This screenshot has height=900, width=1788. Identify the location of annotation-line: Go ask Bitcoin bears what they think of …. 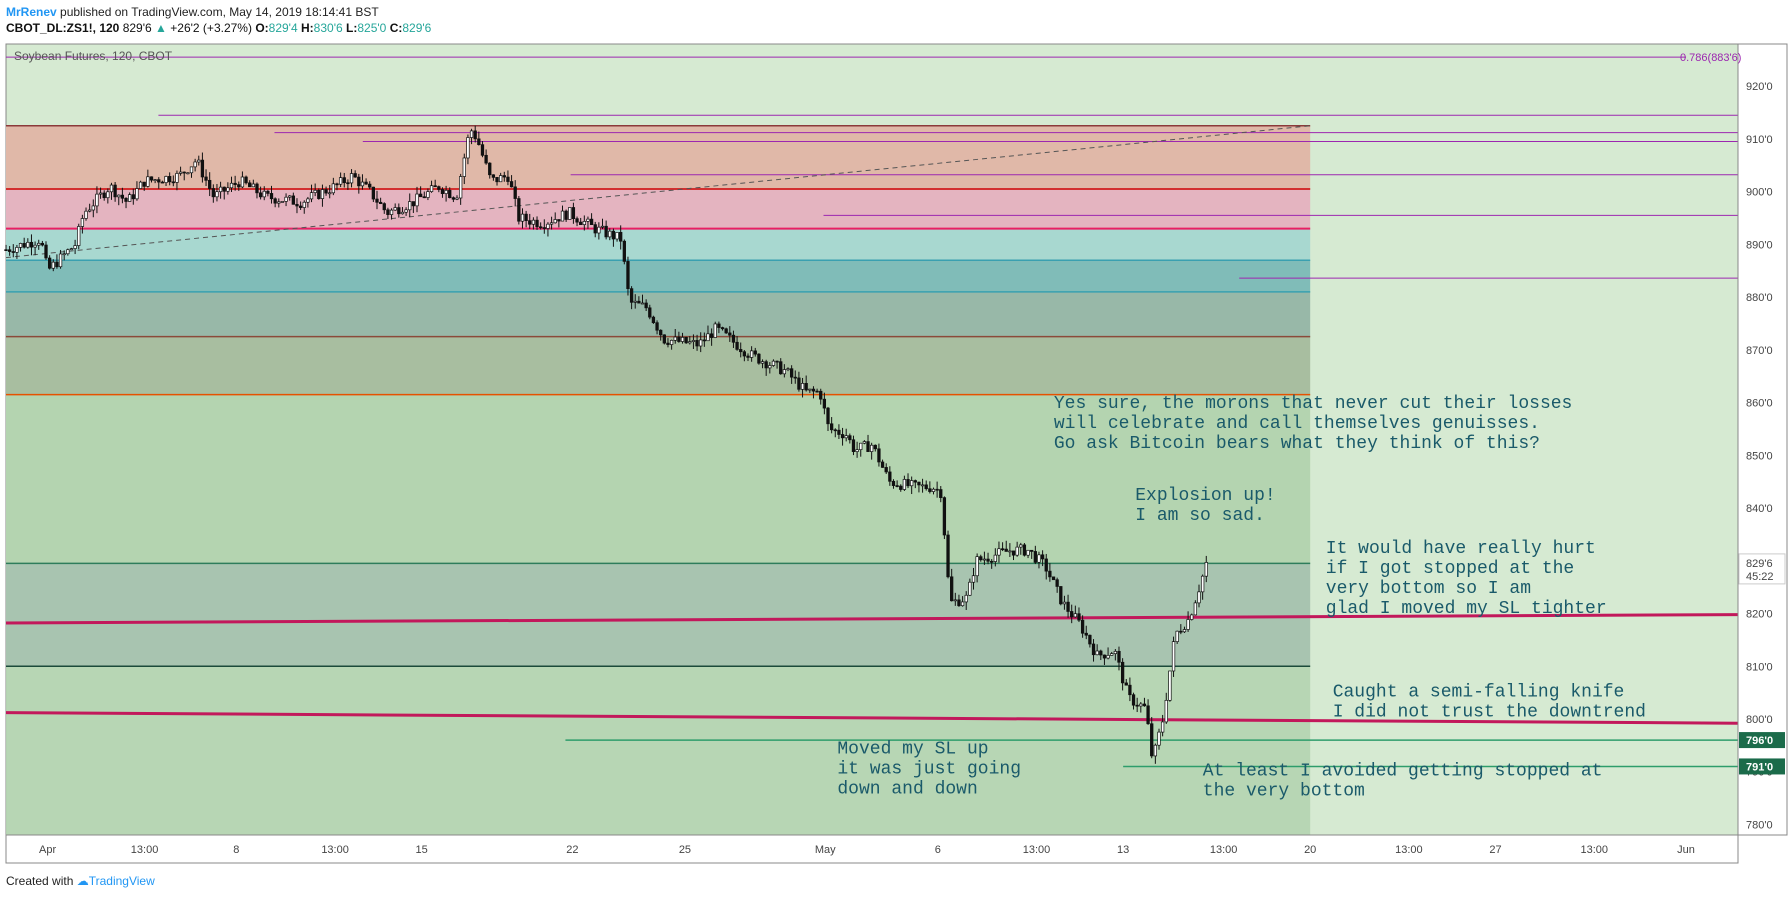
(1297, 444).